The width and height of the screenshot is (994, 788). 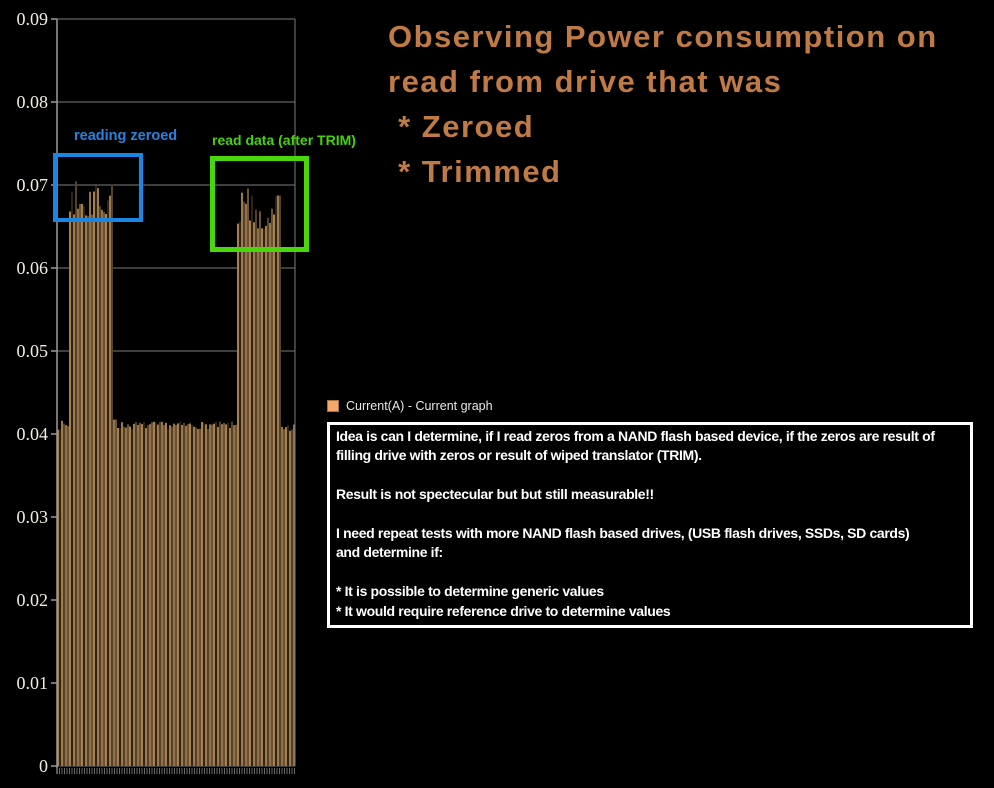 I want to click on title-line-1: Observing Power consumption on, so click(x=663, y=36).